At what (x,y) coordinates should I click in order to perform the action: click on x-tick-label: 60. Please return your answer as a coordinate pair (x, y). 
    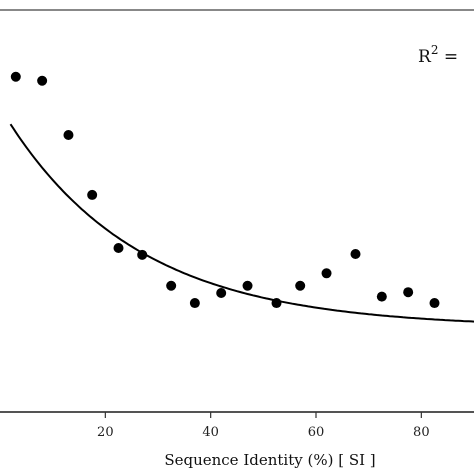
    Looking at the image, I should click on (316, 432).